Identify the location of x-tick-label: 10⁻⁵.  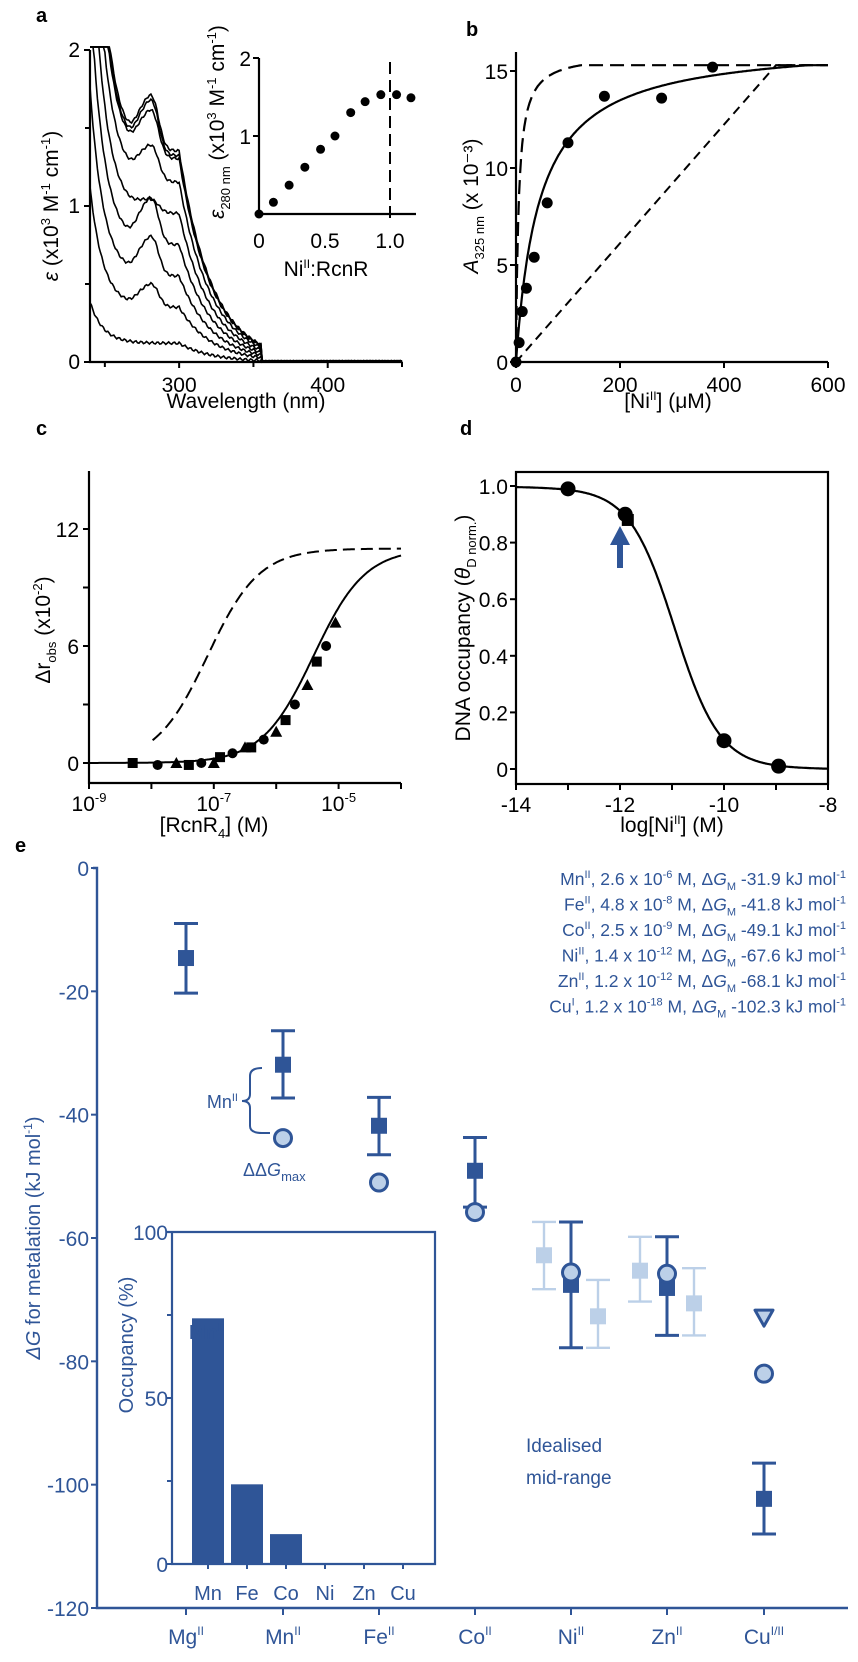
(338, 803).